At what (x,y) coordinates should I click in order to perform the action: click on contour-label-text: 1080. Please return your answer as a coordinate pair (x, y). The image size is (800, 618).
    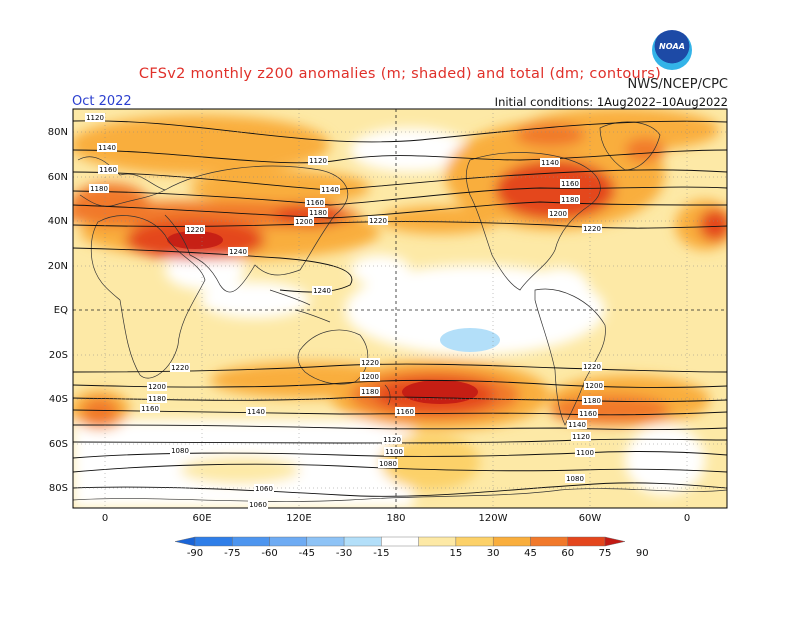
    Looking at the image, I should click on (388, 464).